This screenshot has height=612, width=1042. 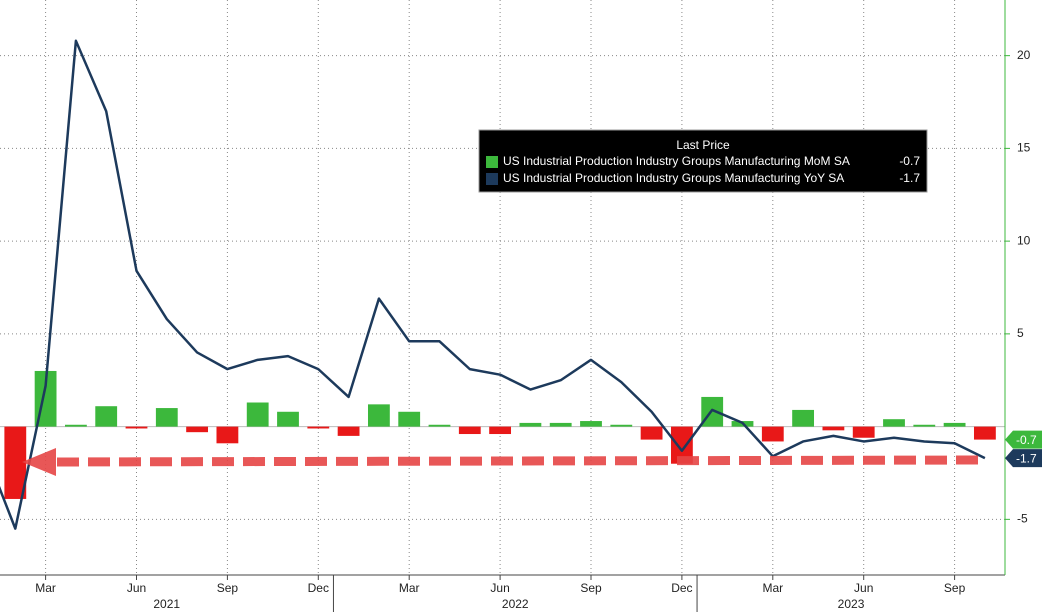 What do you see at coordinates (1020, 333) in the screenshot?
I see `y-tick-label: 5` at bounding box center [1020, 333].